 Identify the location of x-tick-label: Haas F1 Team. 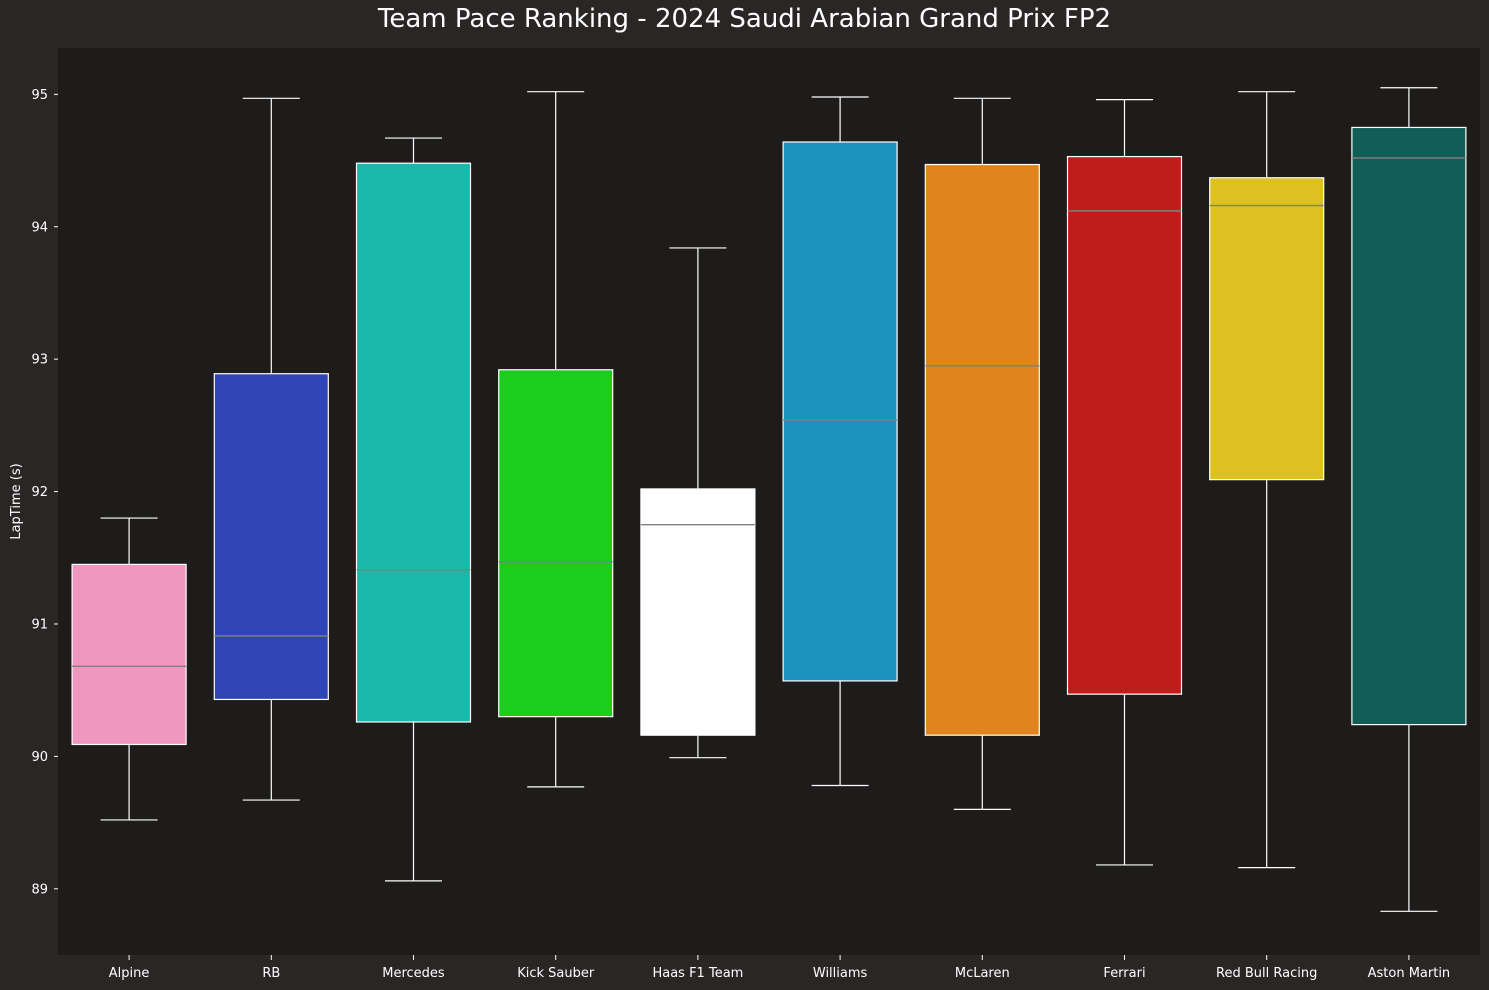
(697, 973).